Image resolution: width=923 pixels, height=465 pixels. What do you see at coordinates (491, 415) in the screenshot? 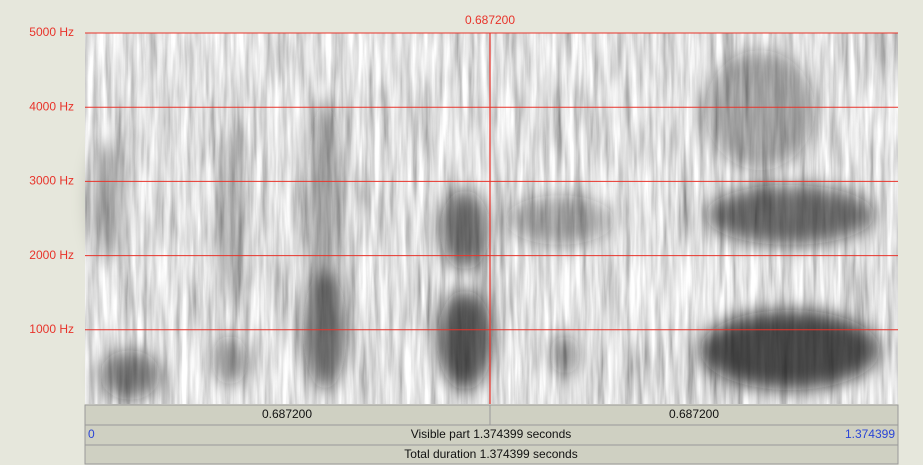
I see `selection-bar` at bounding box center [491, 415].